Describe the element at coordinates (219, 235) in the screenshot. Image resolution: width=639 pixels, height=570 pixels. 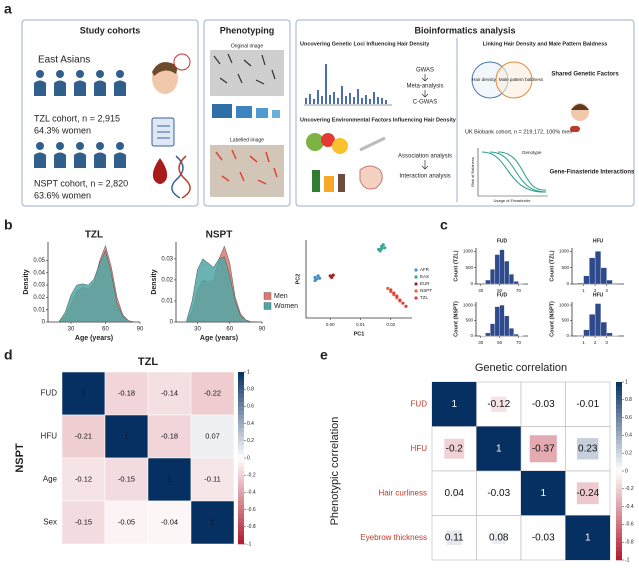
I see `chart-title: NSPT` at that location.